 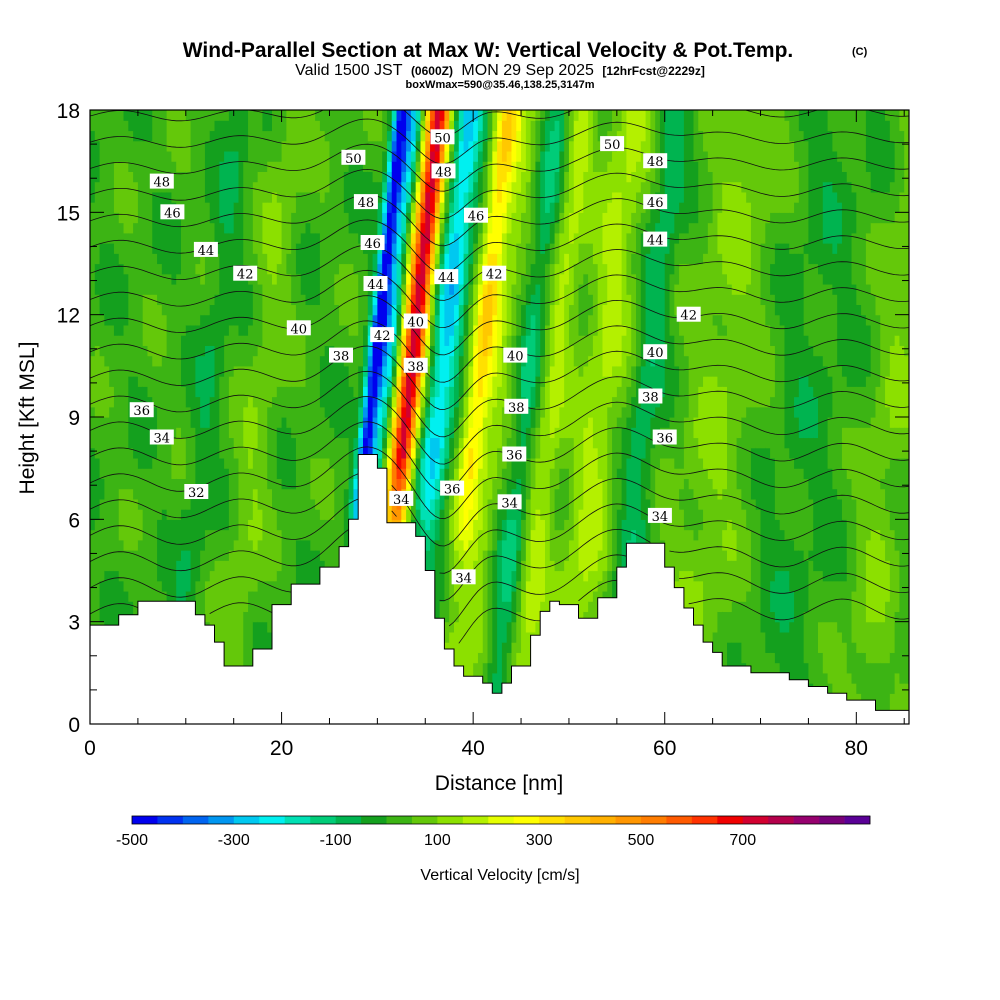 What do you see at coordinates (655, 241) in the screenshot?
I see `contour-label-text: 44` at bounding box center [655, 241].